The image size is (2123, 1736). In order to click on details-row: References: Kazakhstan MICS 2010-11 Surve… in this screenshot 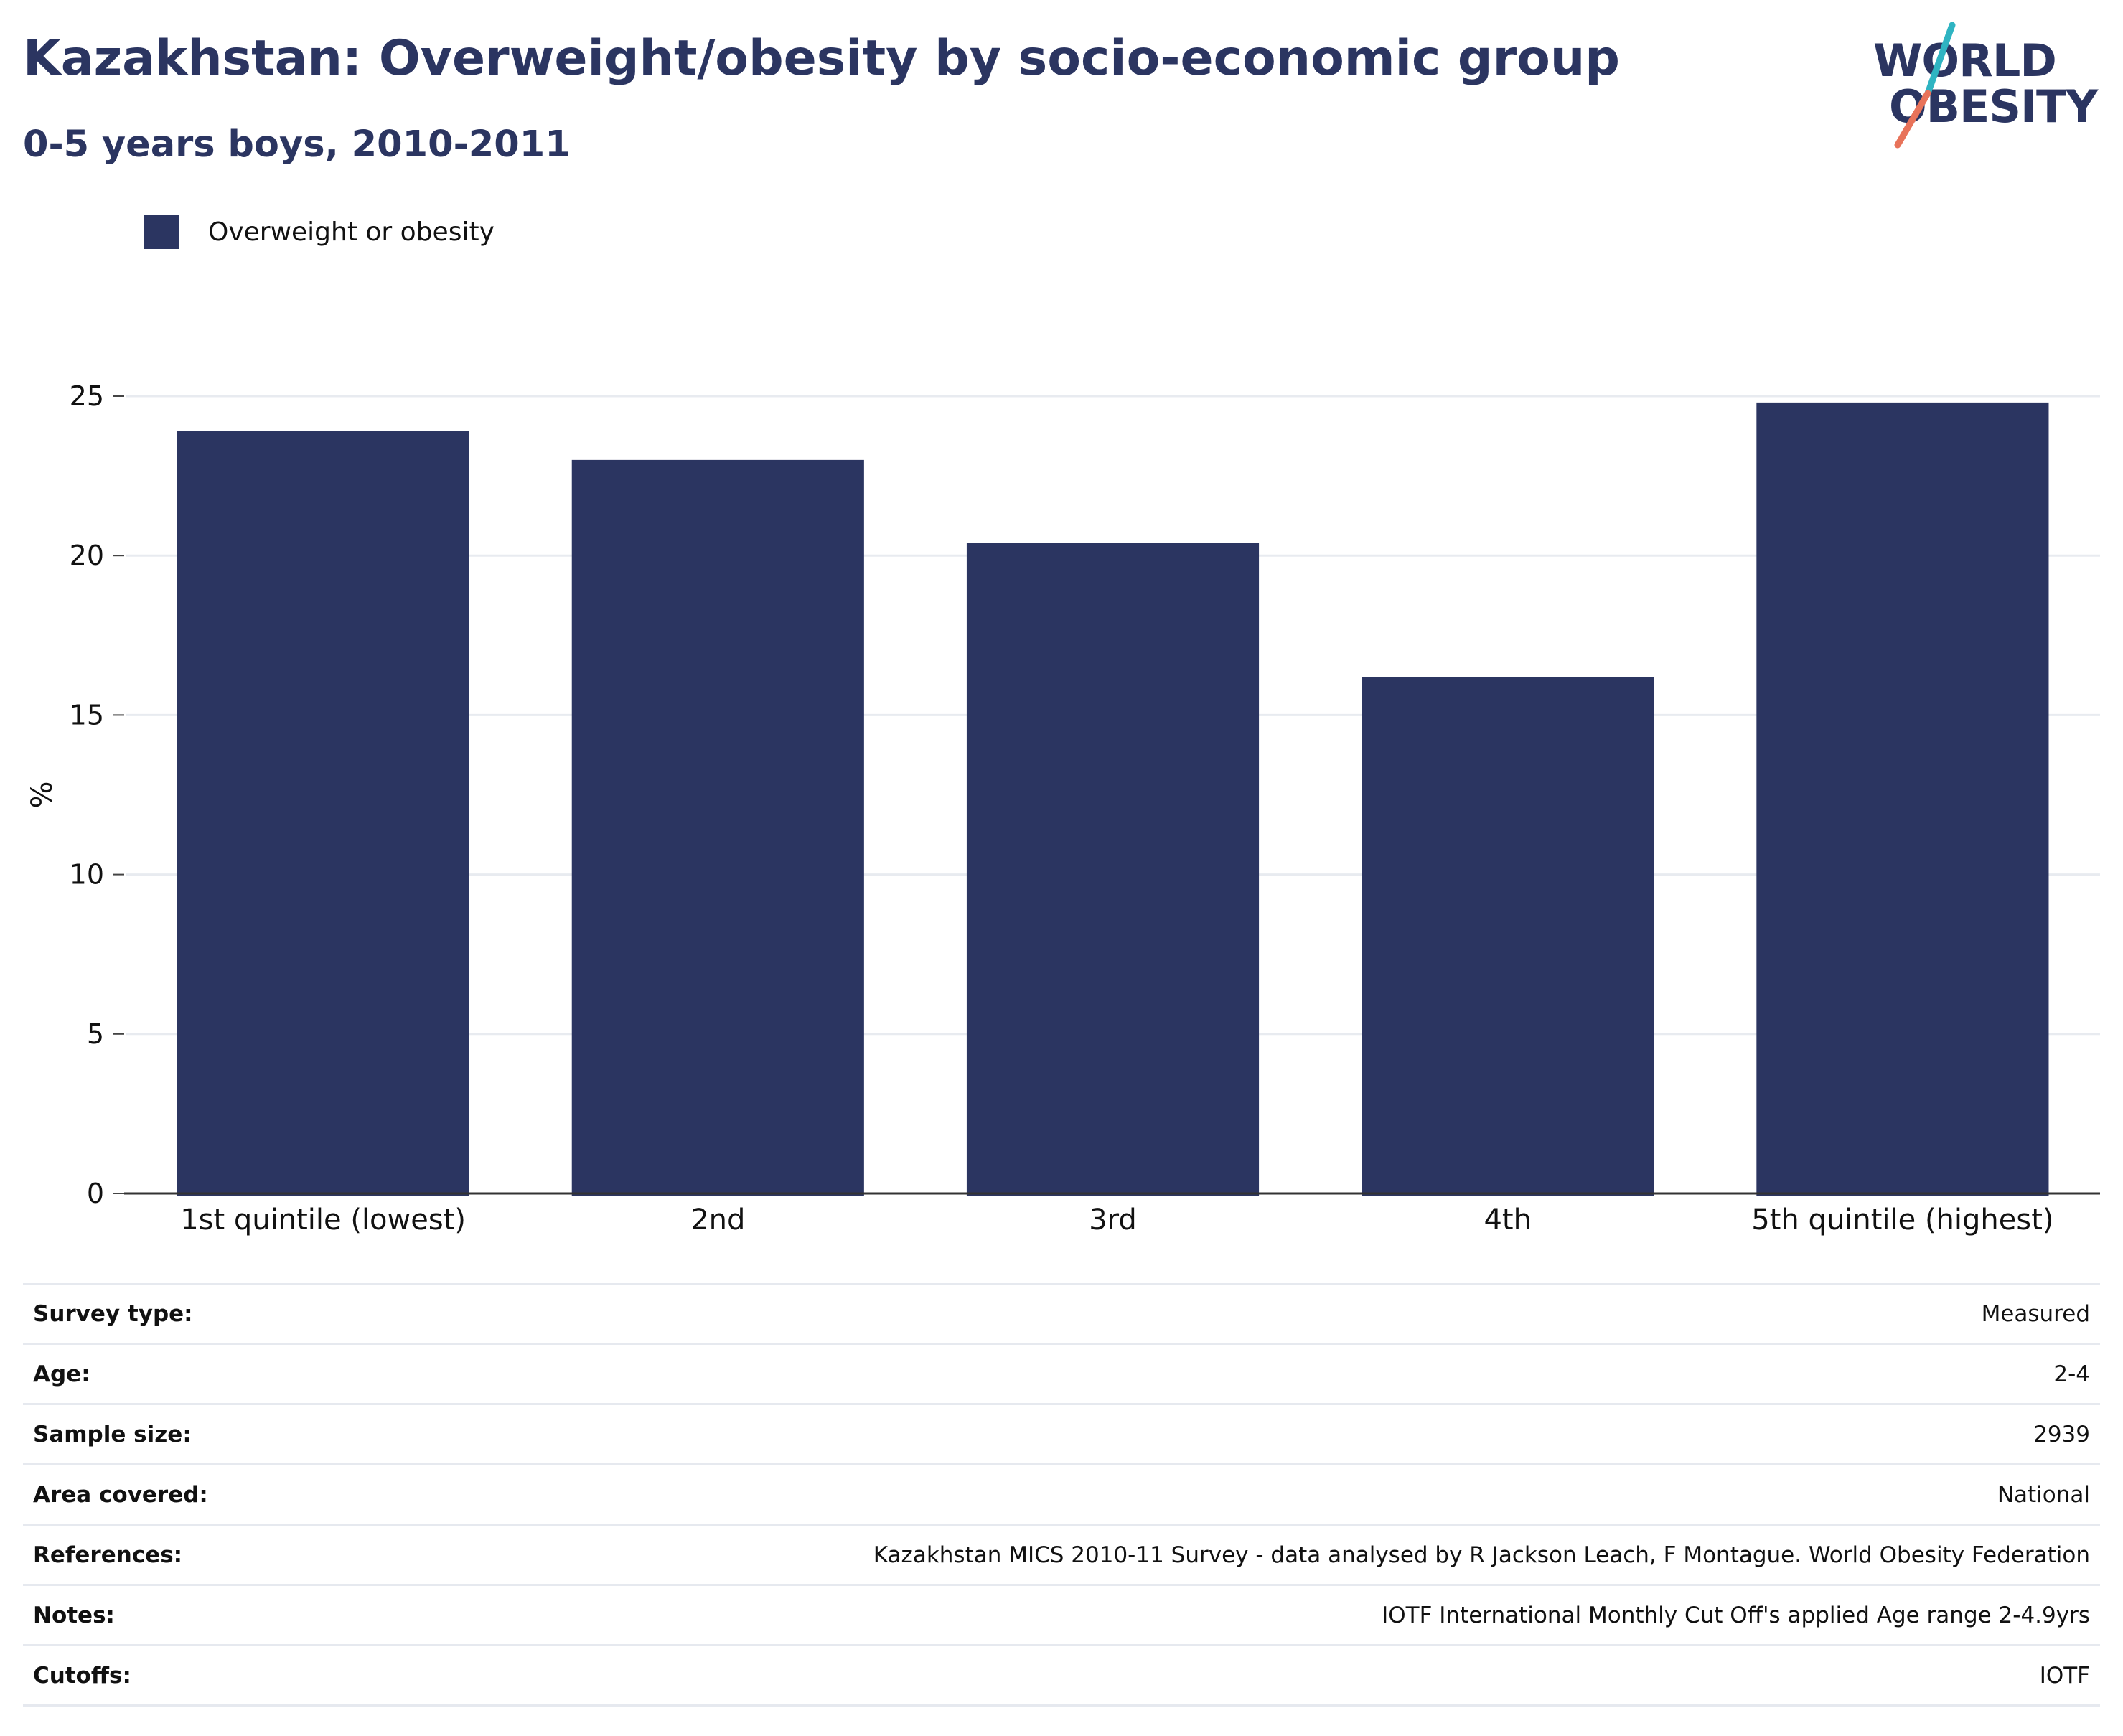, I will do `click(1061, 1556)`.